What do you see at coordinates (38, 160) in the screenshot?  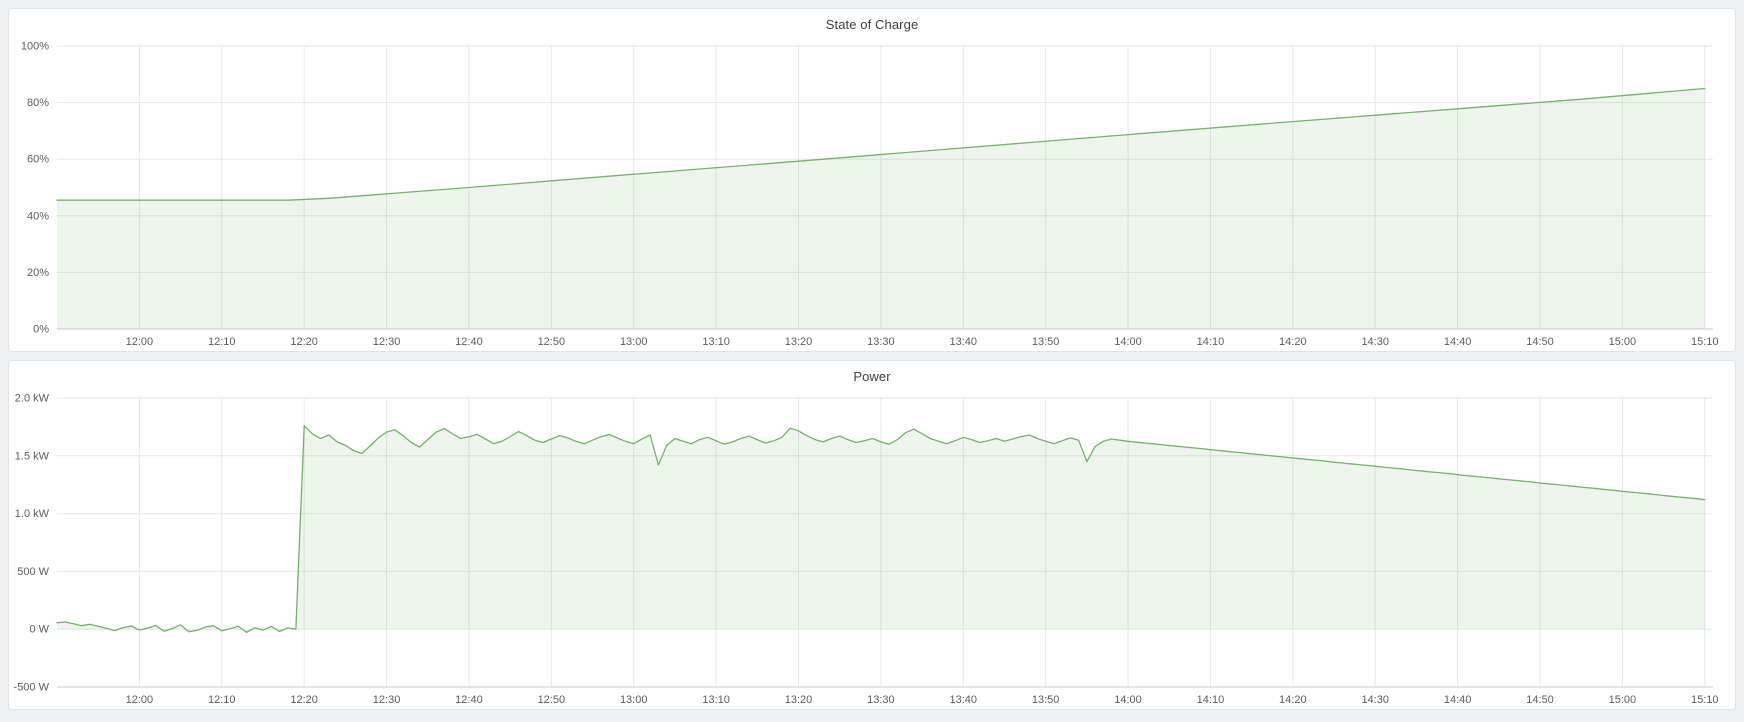 I see `y-axis-tick-label: 60%` at bounding box center [38, 160].